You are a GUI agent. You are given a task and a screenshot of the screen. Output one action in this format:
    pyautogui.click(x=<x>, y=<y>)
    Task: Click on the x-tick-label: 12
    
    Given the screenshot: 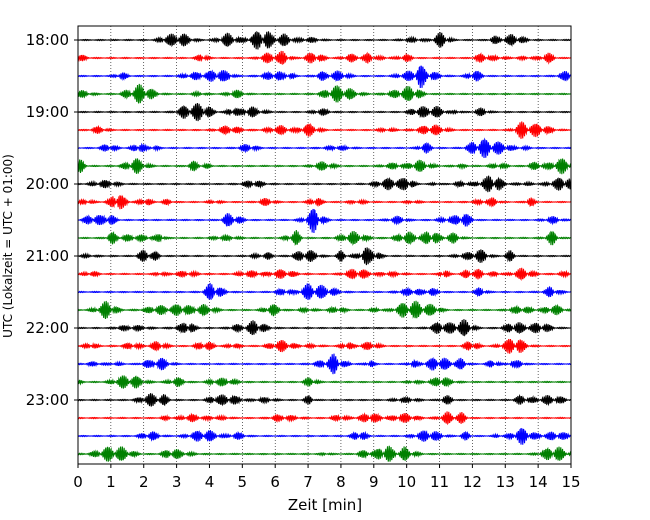 What is the action you would take?
    pyautogui.click(x=472, y=482)
    